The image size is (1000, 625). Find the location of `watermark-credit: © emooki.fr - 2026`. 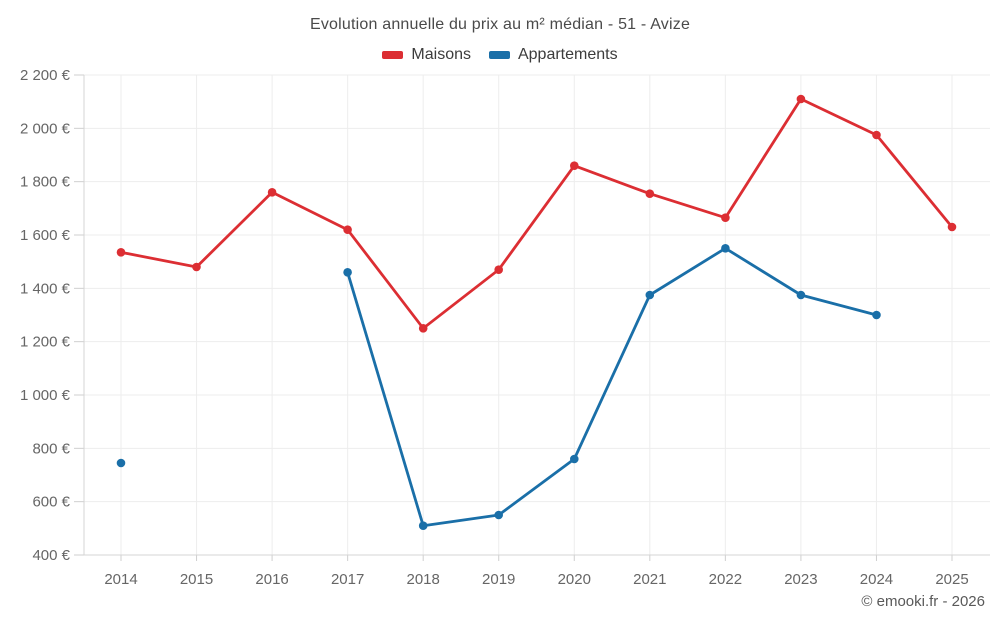

watermark-credit: © emooki.fr - 2026 is located at coordinates (923, 601).